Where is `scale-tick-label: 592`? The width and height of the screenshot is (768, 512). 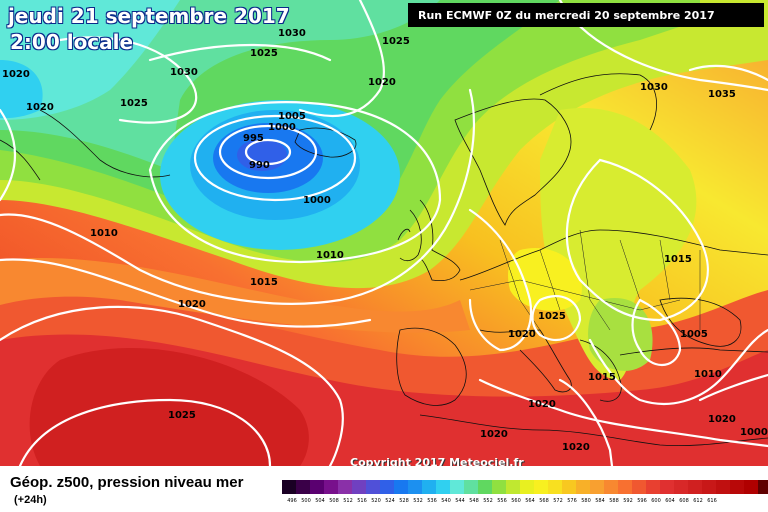 scale-tick-label: 592 is located at coordinates (628, 501).